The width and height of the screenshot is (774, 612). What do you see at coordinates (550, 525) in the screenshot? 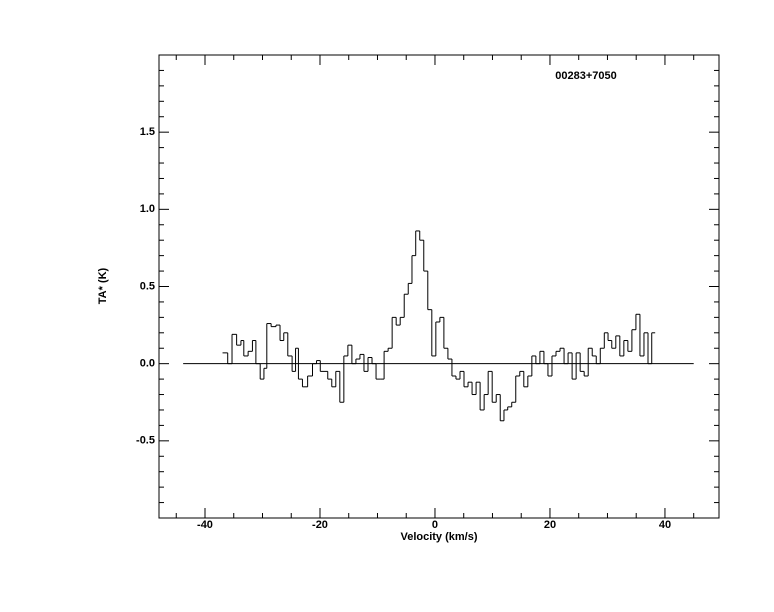
I see `x-tick-label: 20` at bounding box center [550, 525].